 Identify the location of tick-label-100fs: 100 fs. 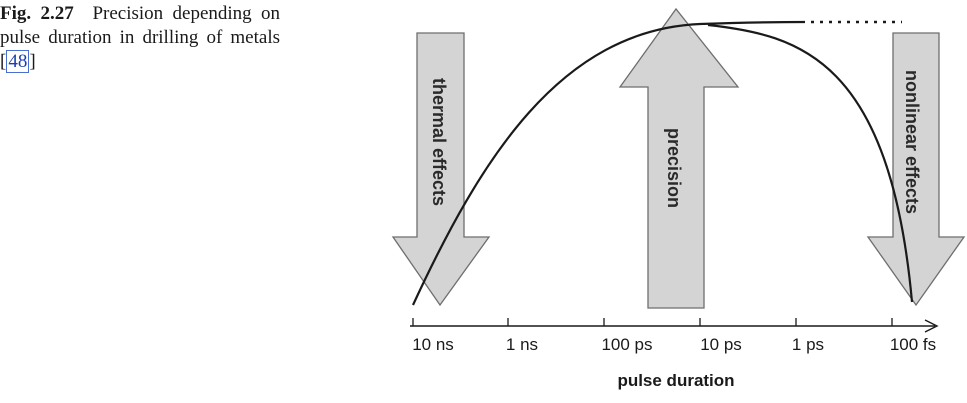
(913, 344).